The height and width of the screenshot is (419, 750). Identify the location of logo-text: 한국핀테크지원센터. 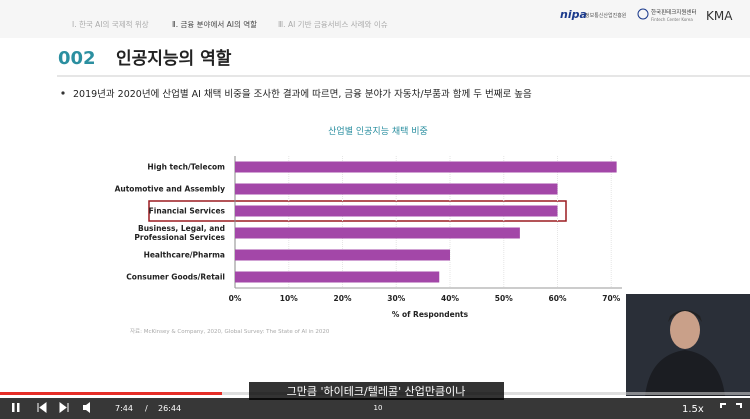
(674, 12).